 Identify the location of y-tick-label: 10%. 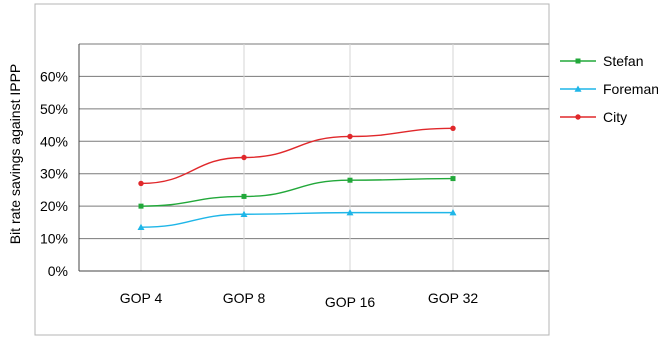
(54, 239).